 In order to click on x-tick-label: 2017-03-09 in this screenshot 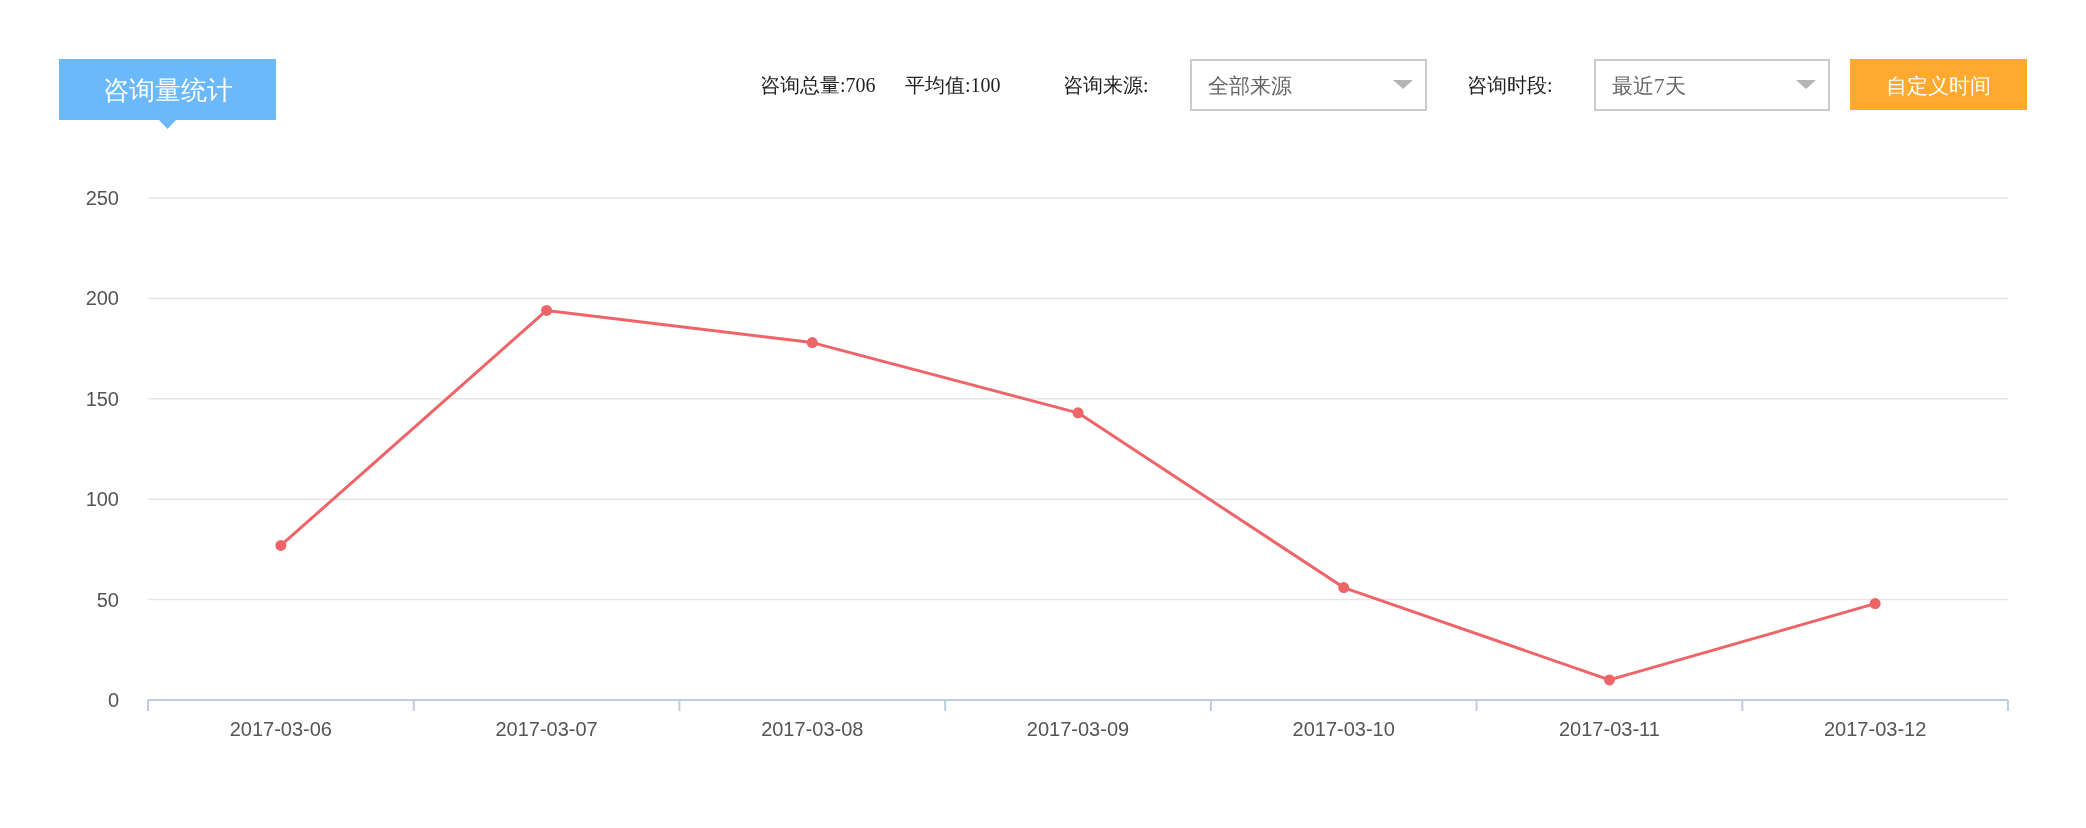, I will do `click(1078, 729)`.